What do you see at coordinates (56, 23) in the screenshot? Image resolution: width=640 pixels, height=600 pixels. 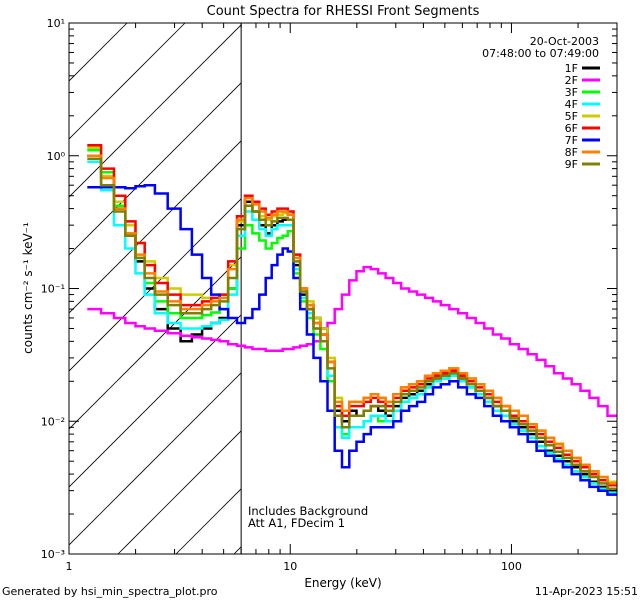 I see `y-tick-label: 10¹` at bounding box center [56, 23].